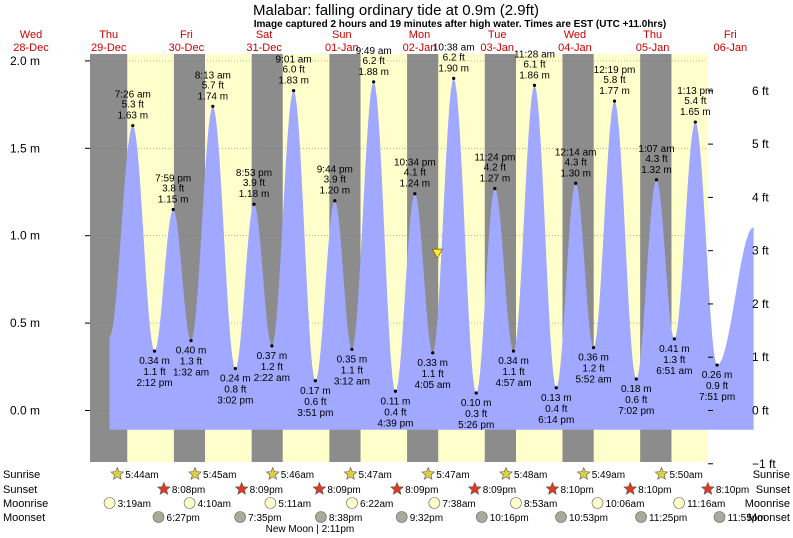 This screenshot has height=538, width=793. I want to click on tide-time-label: 9:49 am, so click(374, 51).